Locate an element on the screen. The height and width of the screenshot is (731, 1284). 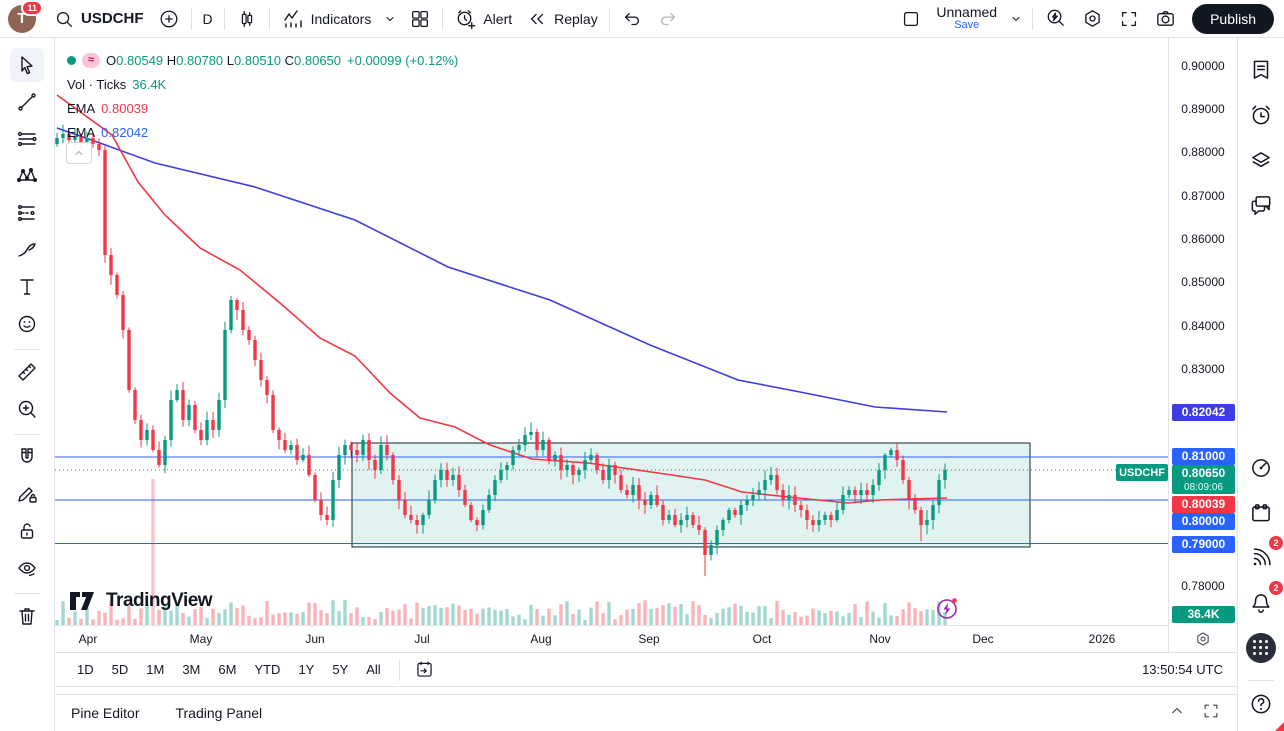
fullscreen-button is located at coordinates (1129, 19).